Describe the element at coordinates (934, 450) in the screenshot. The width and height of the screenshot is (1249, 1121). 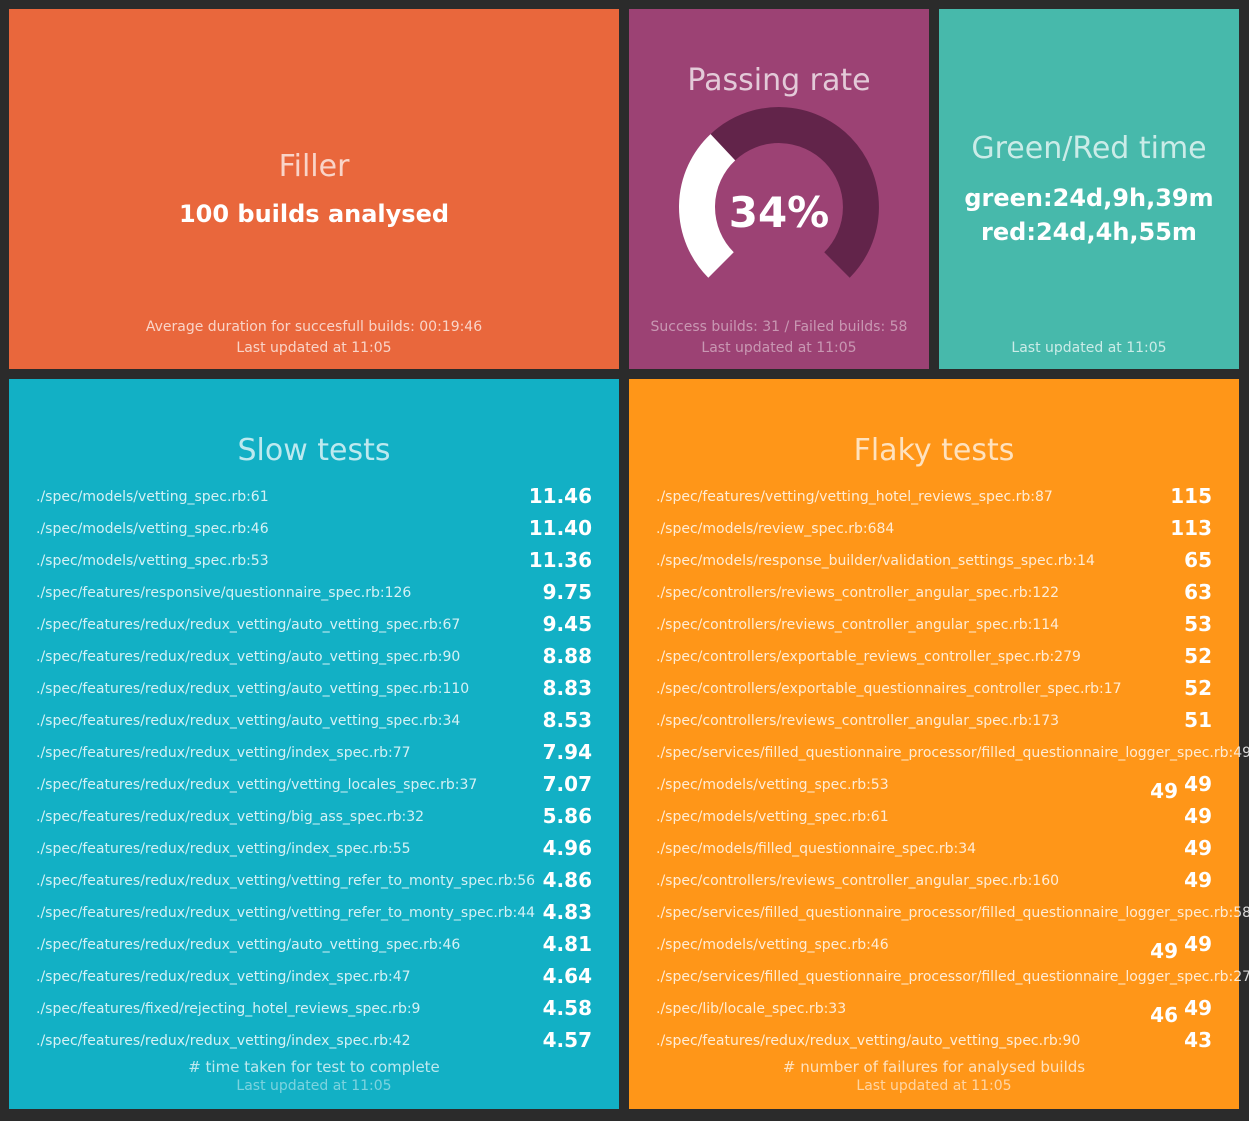
I see `flaky-tests-title: Flaky tests` at that location.